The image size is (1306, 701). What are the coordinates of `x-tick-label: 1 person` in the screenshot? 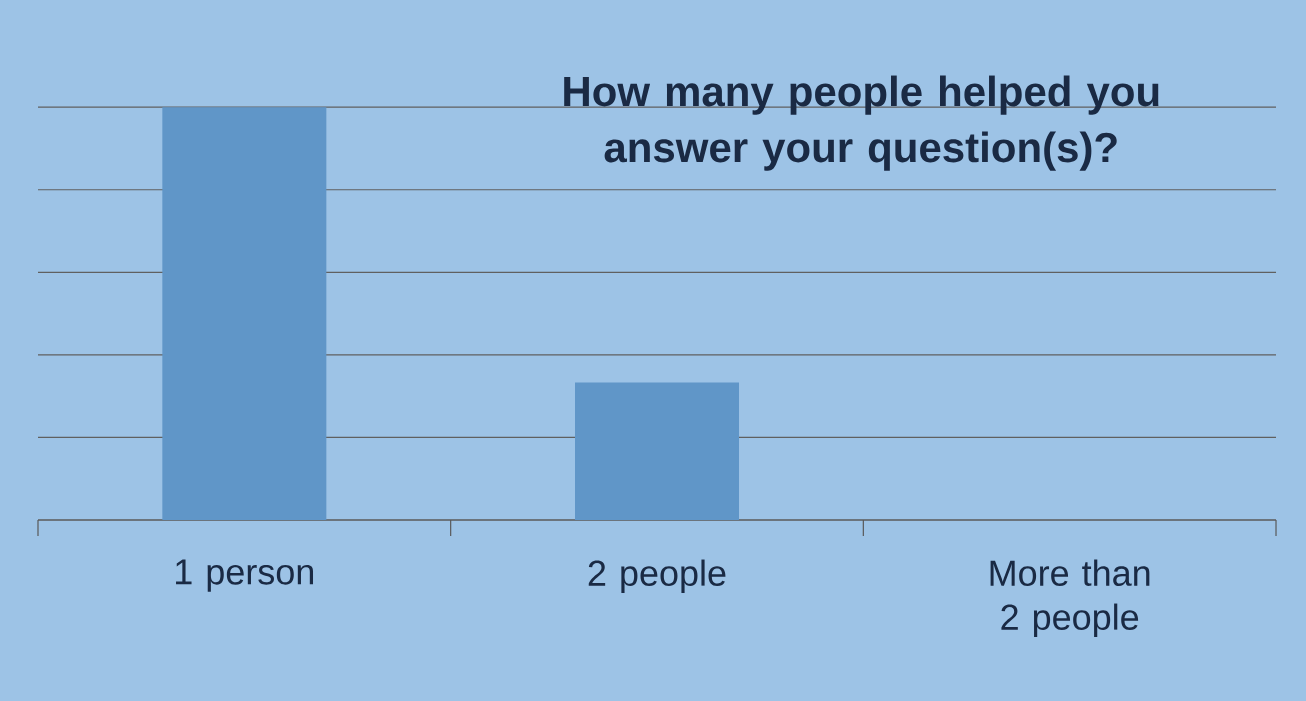 It's located at (245, 575).